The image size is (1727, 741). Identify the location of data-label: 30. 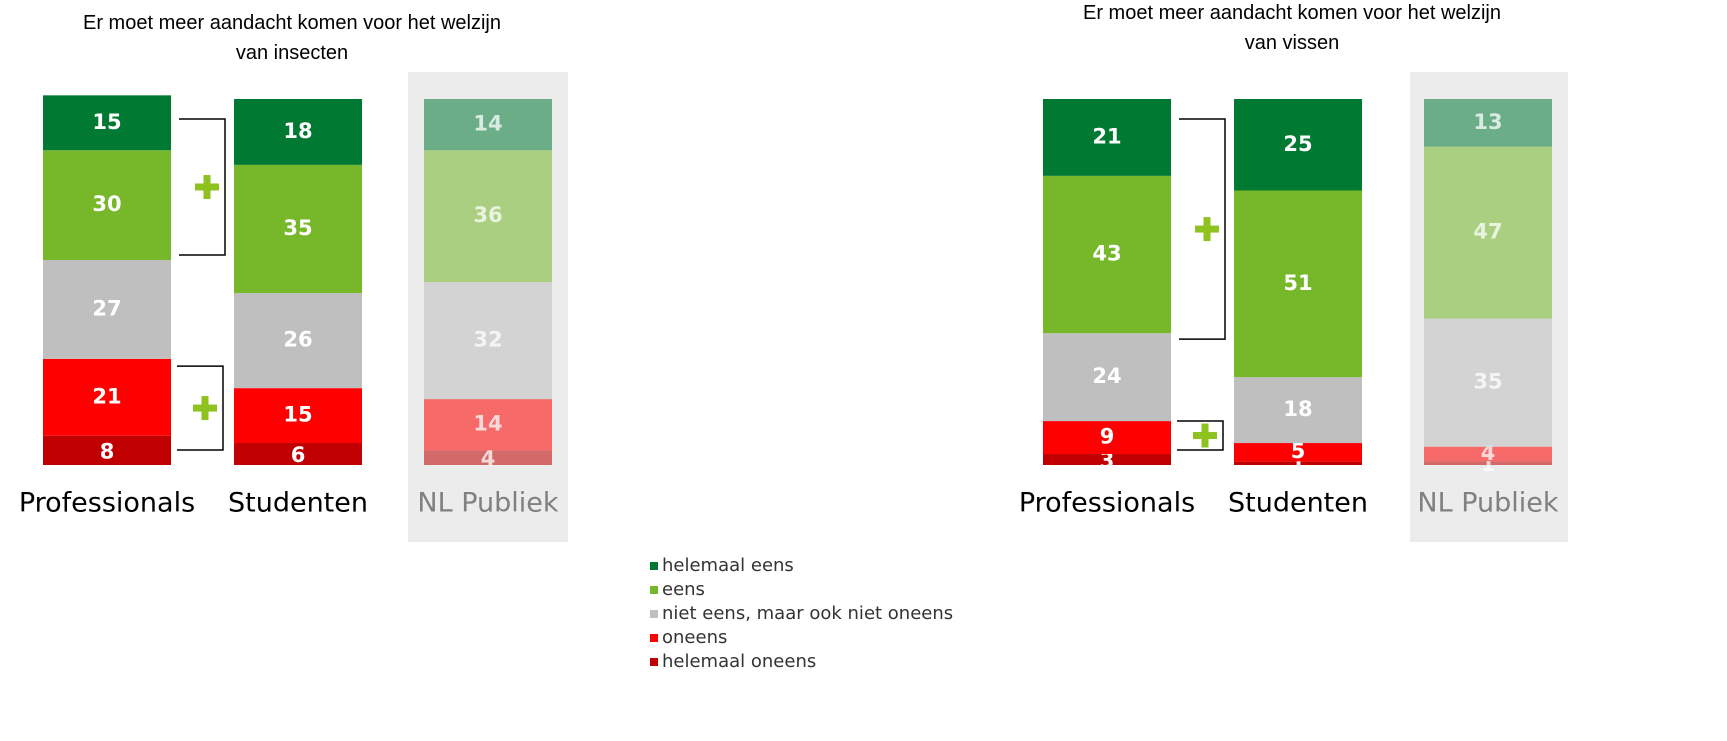
(106, 204).